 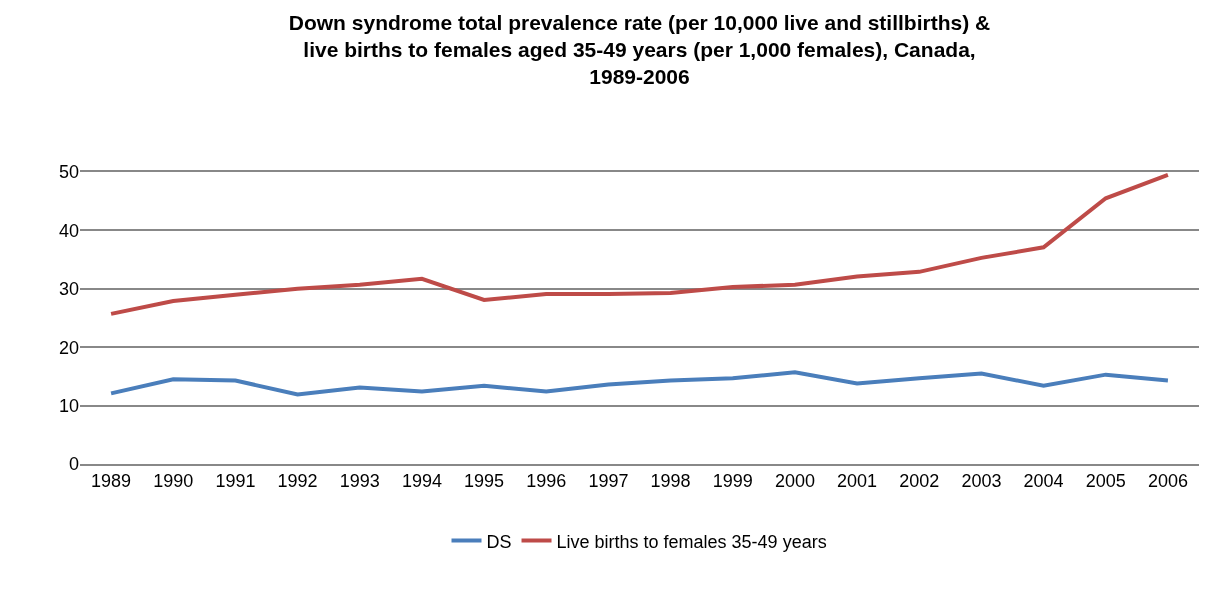 What do you see at coordinates (670, 481) in the screenshot?
I see `x-tick-label: 1998` at bounding box center [670, 481].